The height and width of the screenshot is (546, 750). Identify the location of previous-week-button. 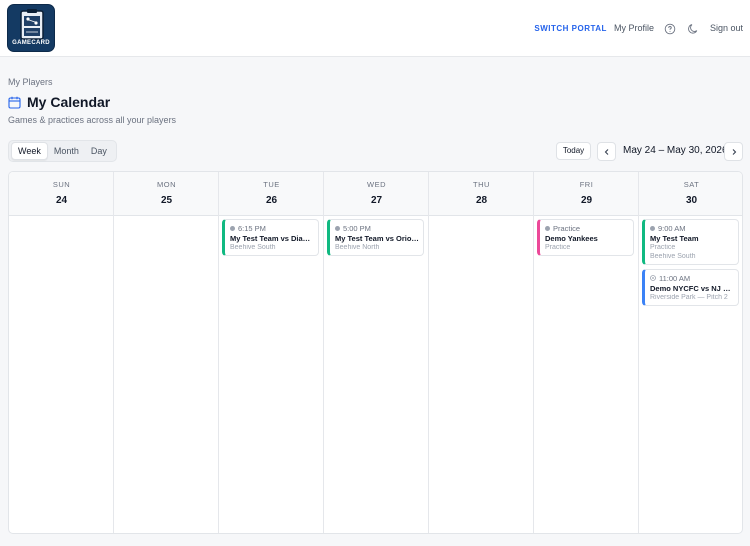
(606, 151).